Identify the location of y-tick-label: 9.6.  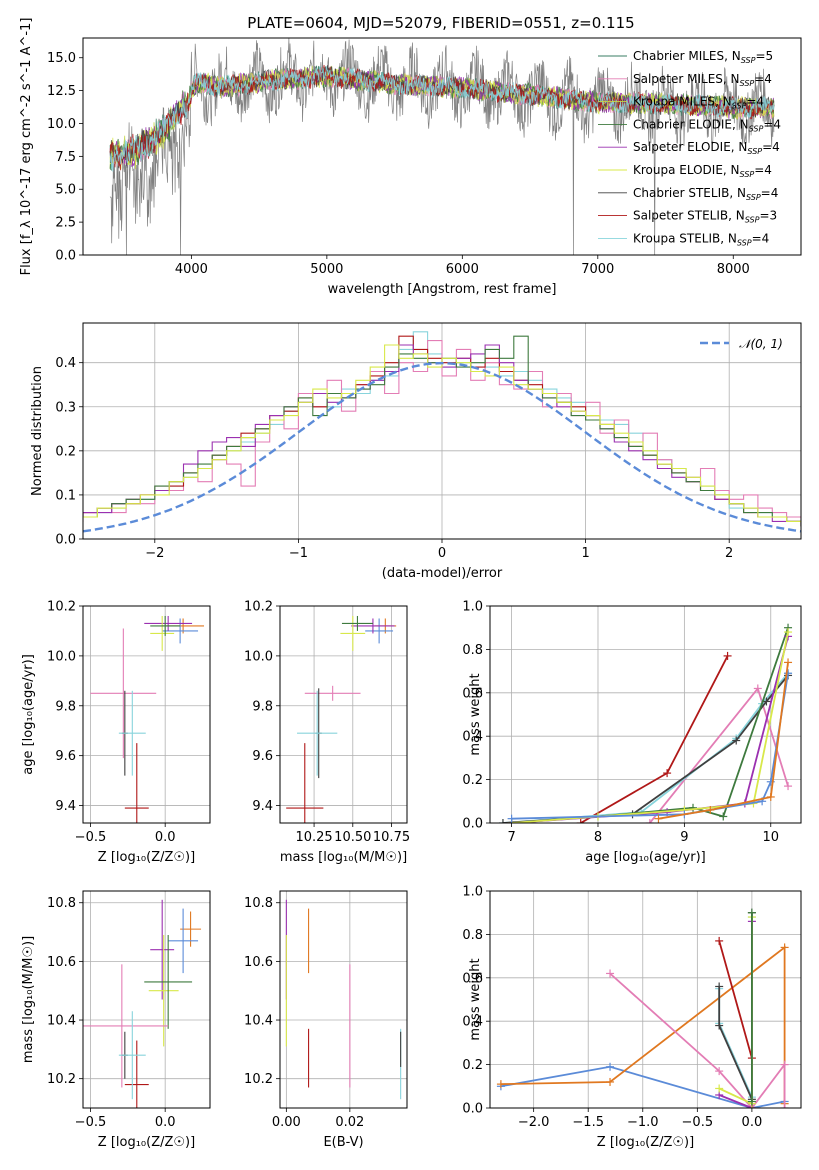
(65, 756).